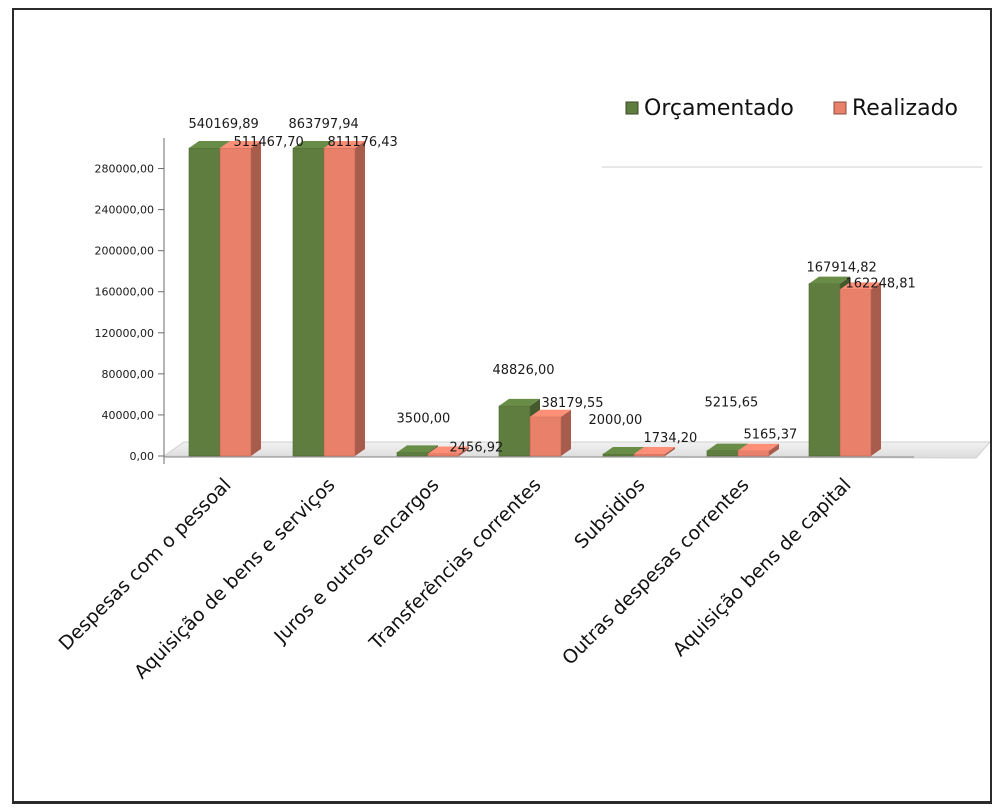 The height and width of the screenshot is (812, 1004). What do you see at coordinates (655, 571) in the screenshot?
I see `x-category-label: Outras despesas correntes` at bounding box center [655, 571].